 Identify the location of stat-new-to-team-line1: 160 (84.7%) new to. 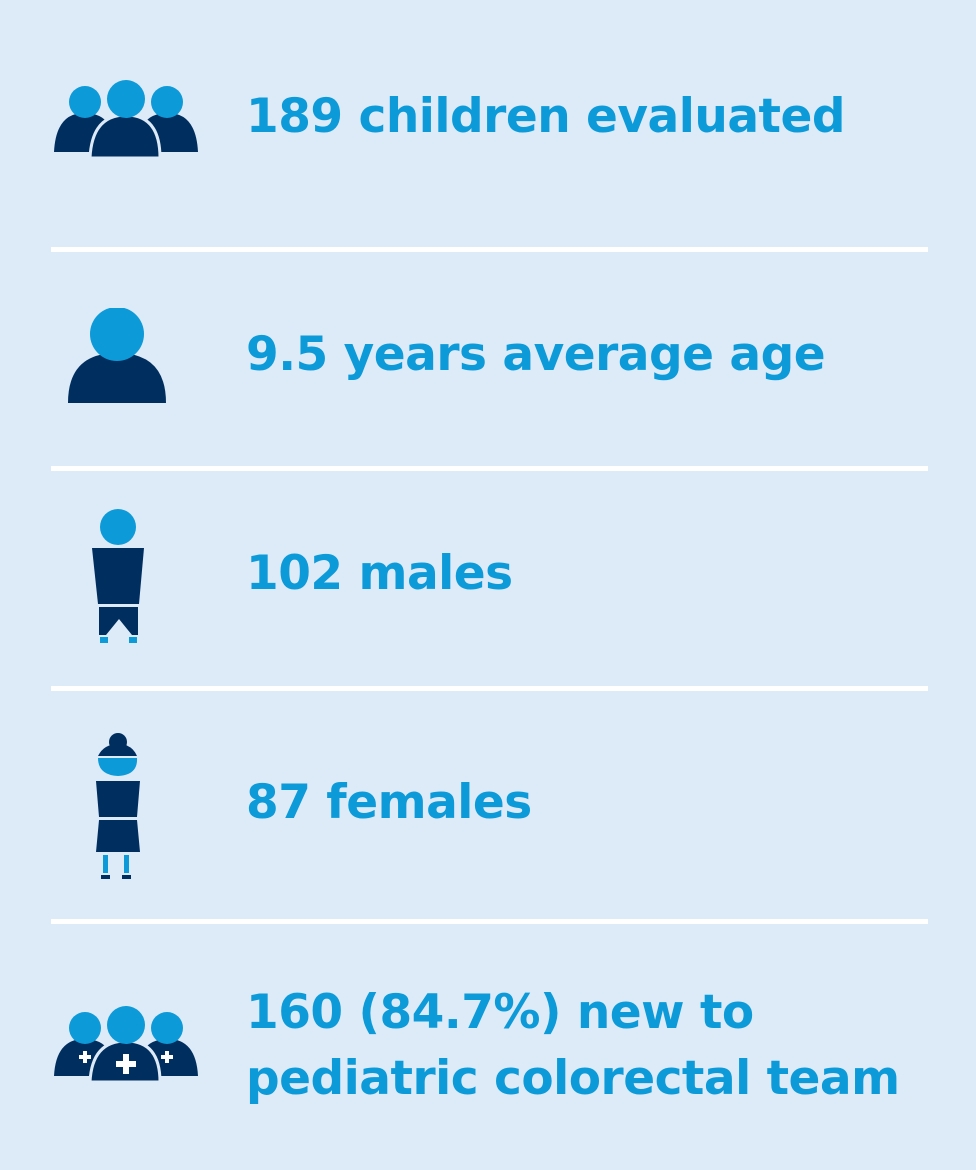
(500, 1012).